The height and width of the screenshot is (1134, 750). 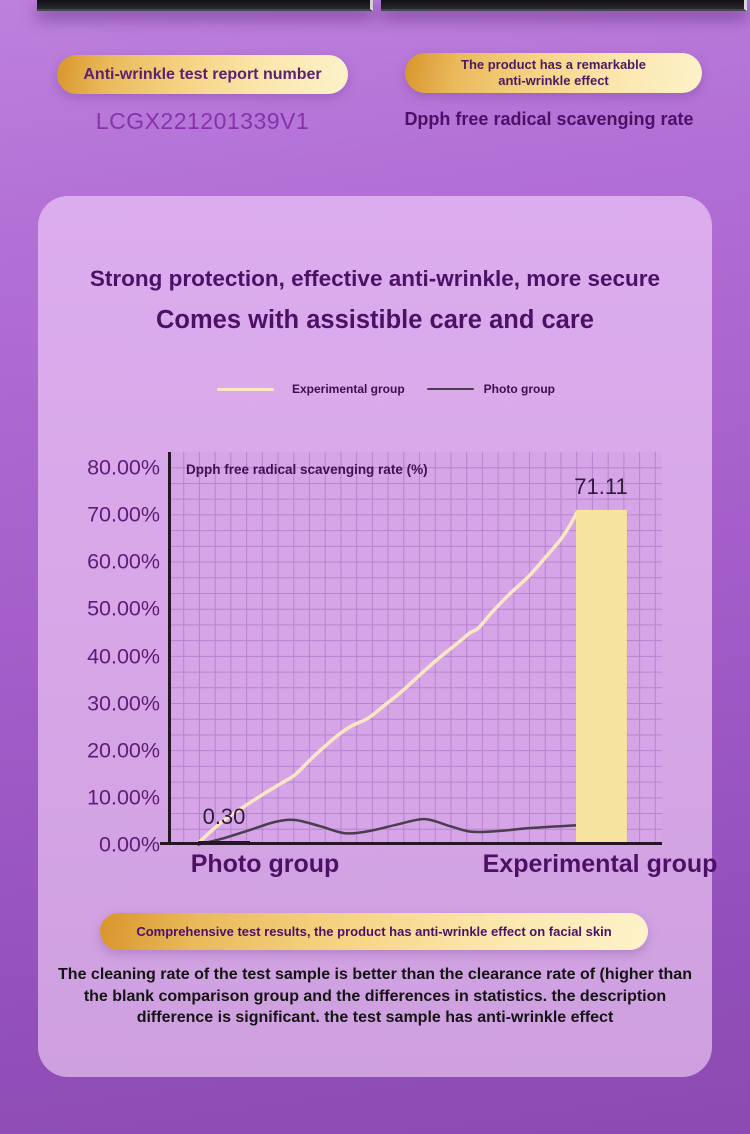 What do you see at coordinates (224, 816) in the screenshot?
I see `bar-value-photo: 0.30` at bounding box center [224, 816].